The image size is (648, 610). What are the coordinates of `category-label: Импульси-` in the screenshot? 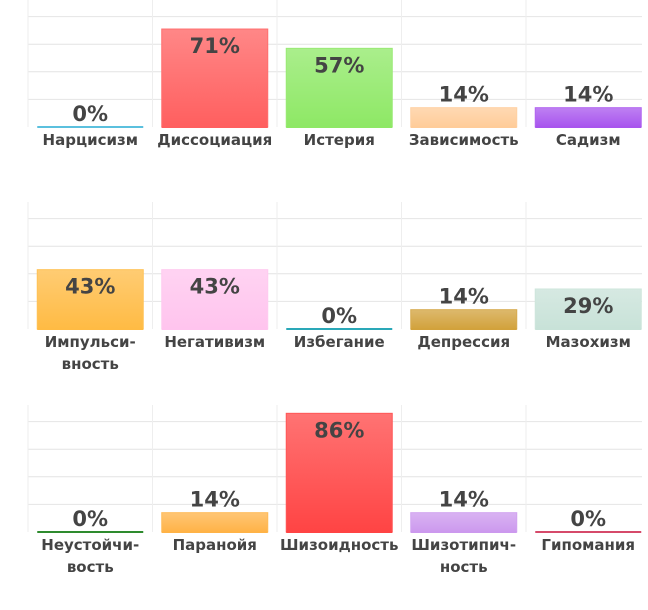 It's located at (90, 342).